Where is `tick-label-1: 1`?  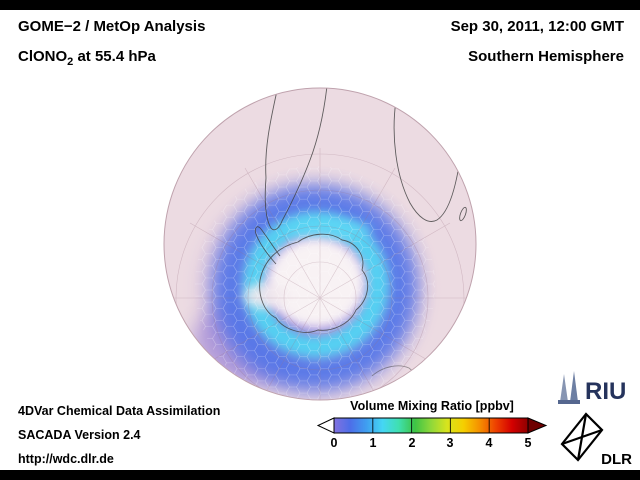 tick-label-1: 1 is located at coordinates (373, 443).